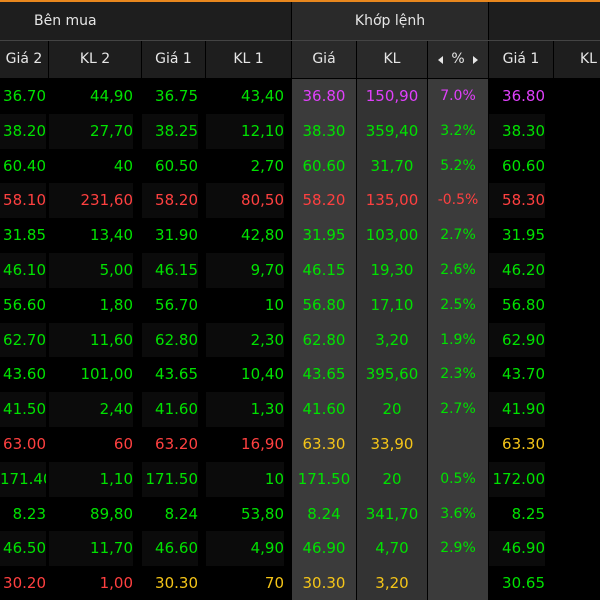 This screenshot has height=600, width=600. Describe the element at coordinates (24, 59) in the screenshot. I see `col-header-gia2: Giá 2` at that location.